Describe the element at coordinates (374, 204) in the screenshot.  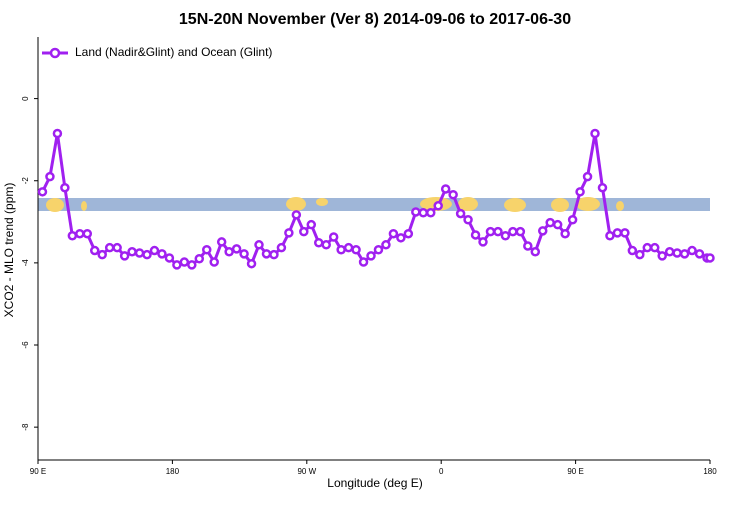
I see `land-ocean-band` at that location.